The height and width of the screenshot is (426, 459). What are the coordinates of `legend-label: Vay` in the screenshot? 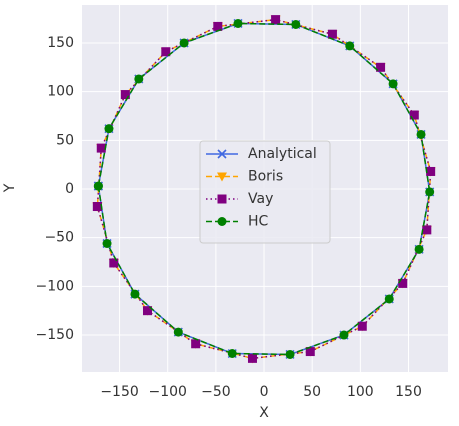 It's located at (260, 199).